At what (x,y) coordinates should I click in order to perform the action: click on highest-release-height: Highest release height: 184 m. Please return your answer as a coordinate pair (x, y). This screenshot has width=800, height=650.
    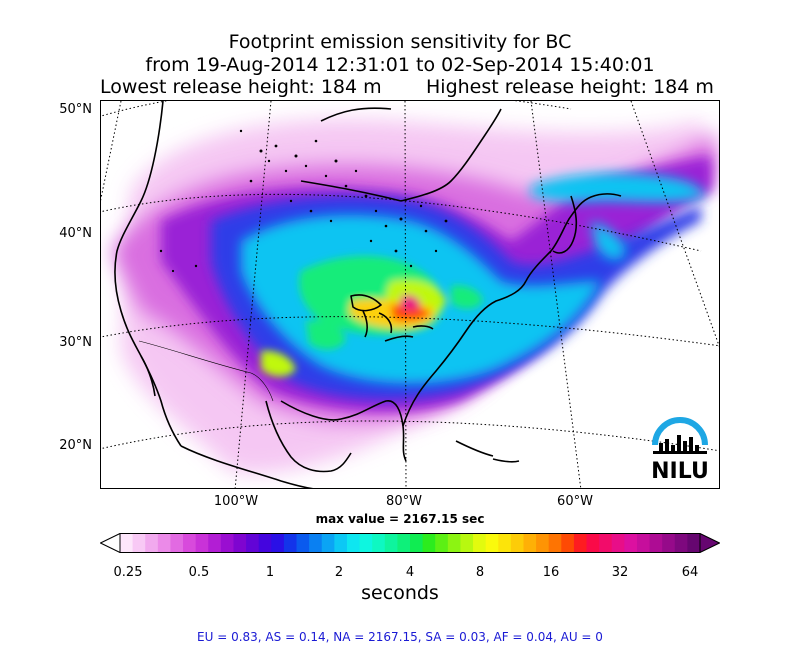
    Looking at the image, I should click on (570, 87).